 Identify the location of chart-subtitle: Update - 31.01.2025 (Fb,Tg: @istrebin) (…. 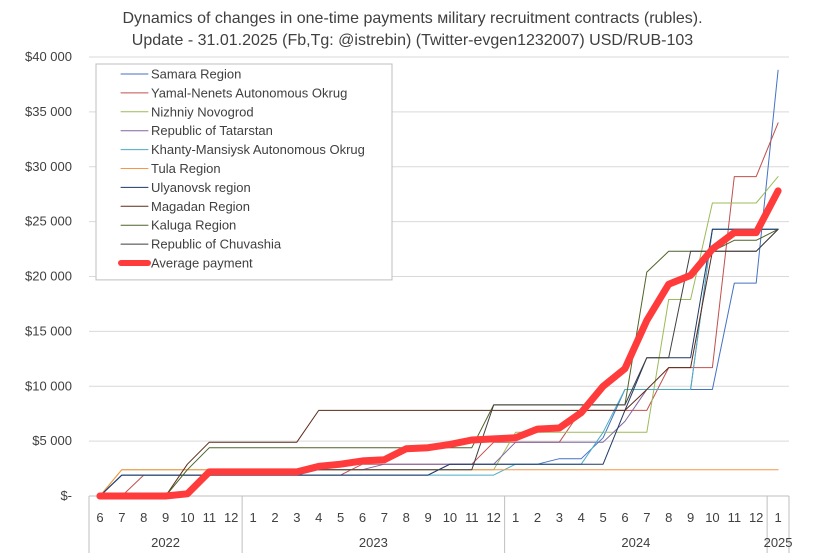
(412, 40).